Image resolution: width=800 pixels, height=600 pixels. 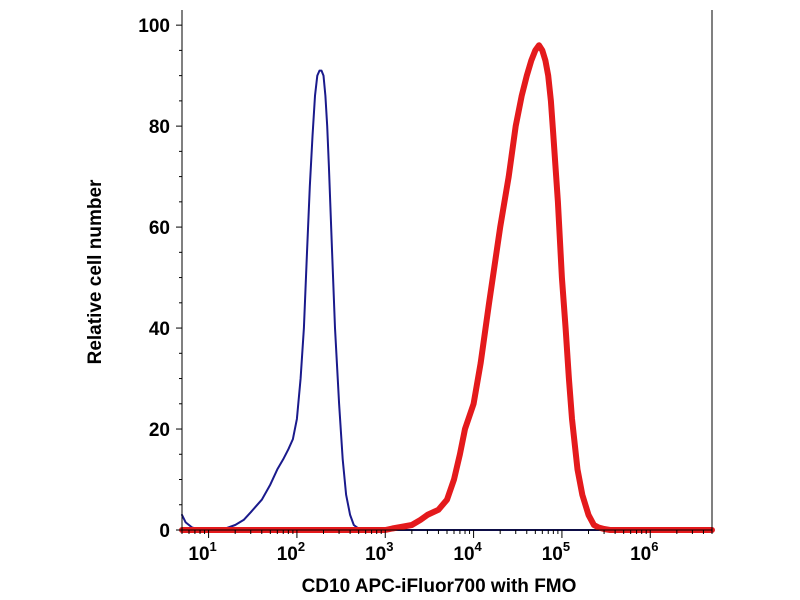 What do you see at coordinates (95, 271) in the screenshot?
I see `y-axis-title: Relative cell number` at bounding box center [95, 271].